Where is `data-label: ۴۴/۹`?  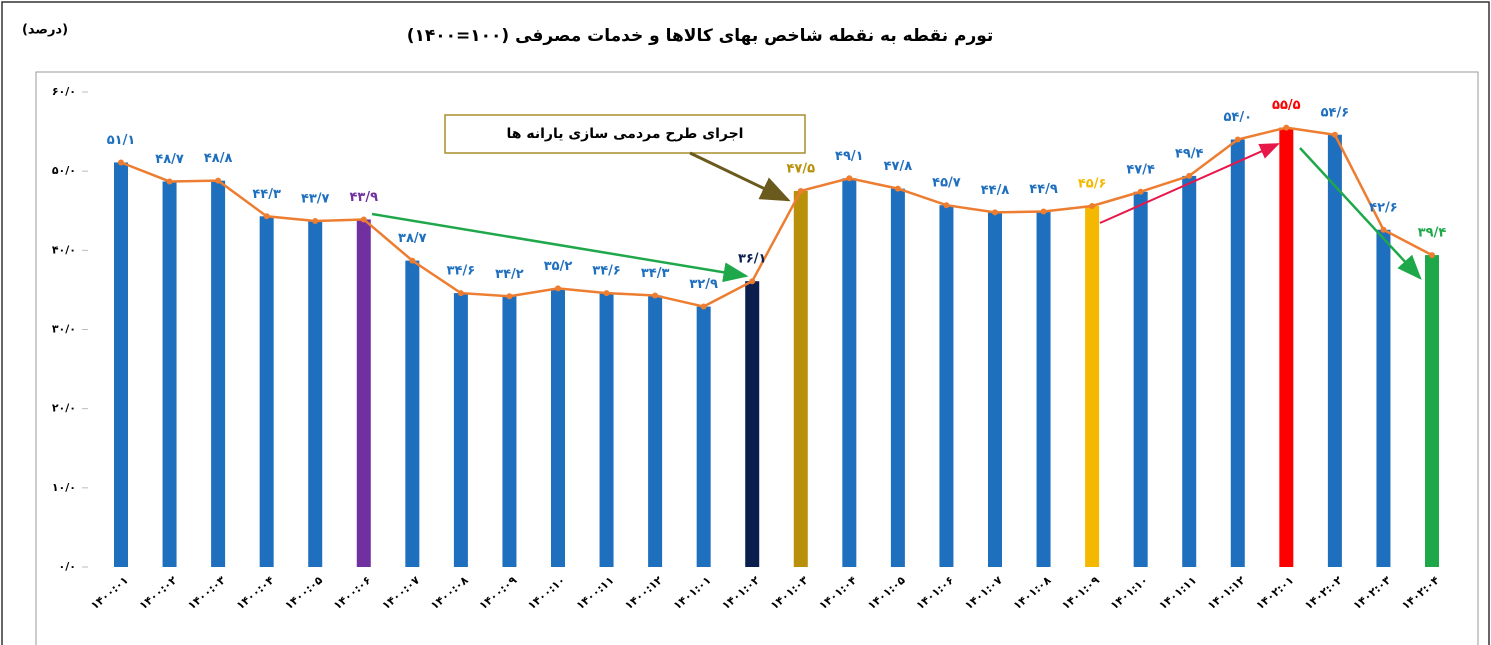 data-label: ۴۴/۹ is located at coordinates (1043, 189).